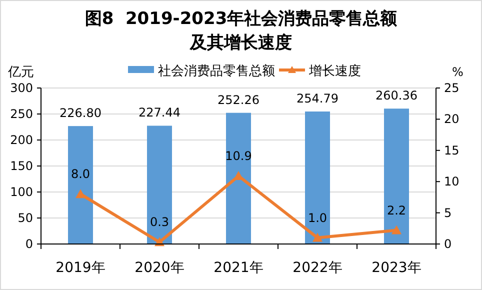  I want to click on data-label: 254.79, so click(317, 99).